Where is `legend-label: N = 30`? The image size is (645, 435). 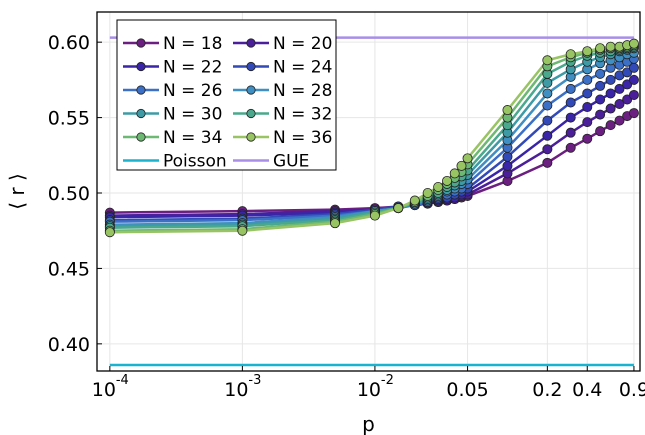 legend-label: N = 30 is located at coordinates (192, 115).